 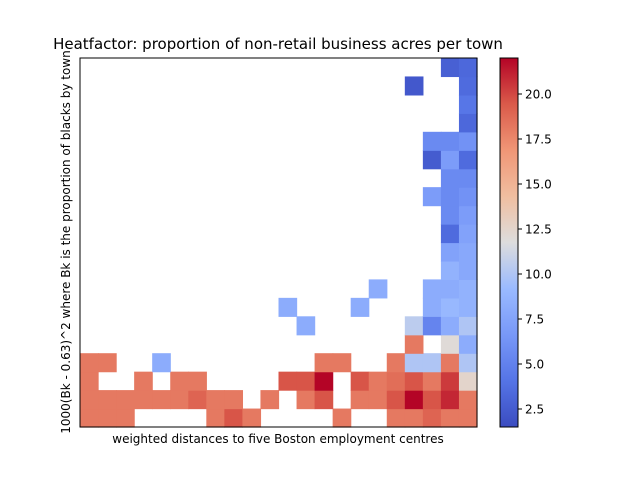 I want to click on colorbar-tick-label: 17.5, so click(x=538, y=140).